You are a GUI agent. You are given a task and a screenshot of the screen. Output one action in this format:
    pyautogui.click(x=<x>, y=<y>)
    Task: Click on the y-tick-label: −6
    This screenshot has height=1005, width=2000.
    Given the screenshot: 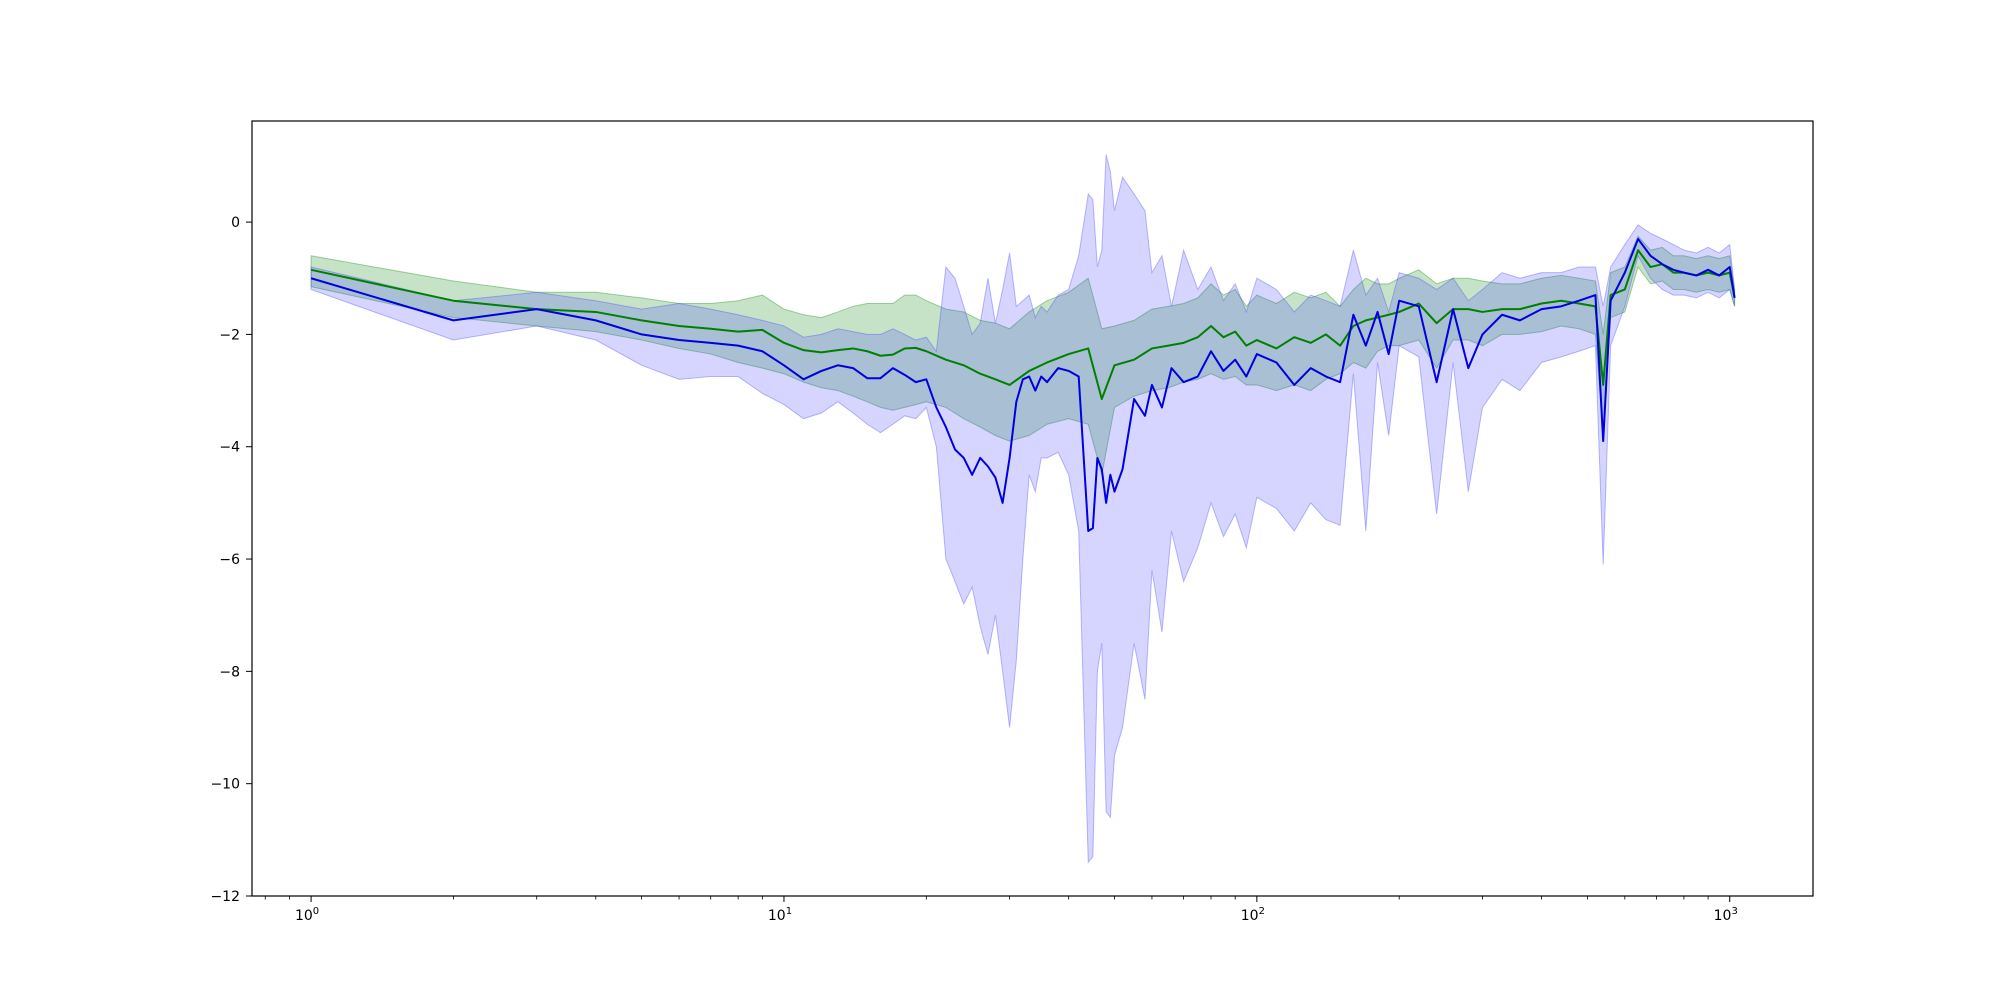 What is the action you would take?
    pyautogui.click(x=229, y=560)
    